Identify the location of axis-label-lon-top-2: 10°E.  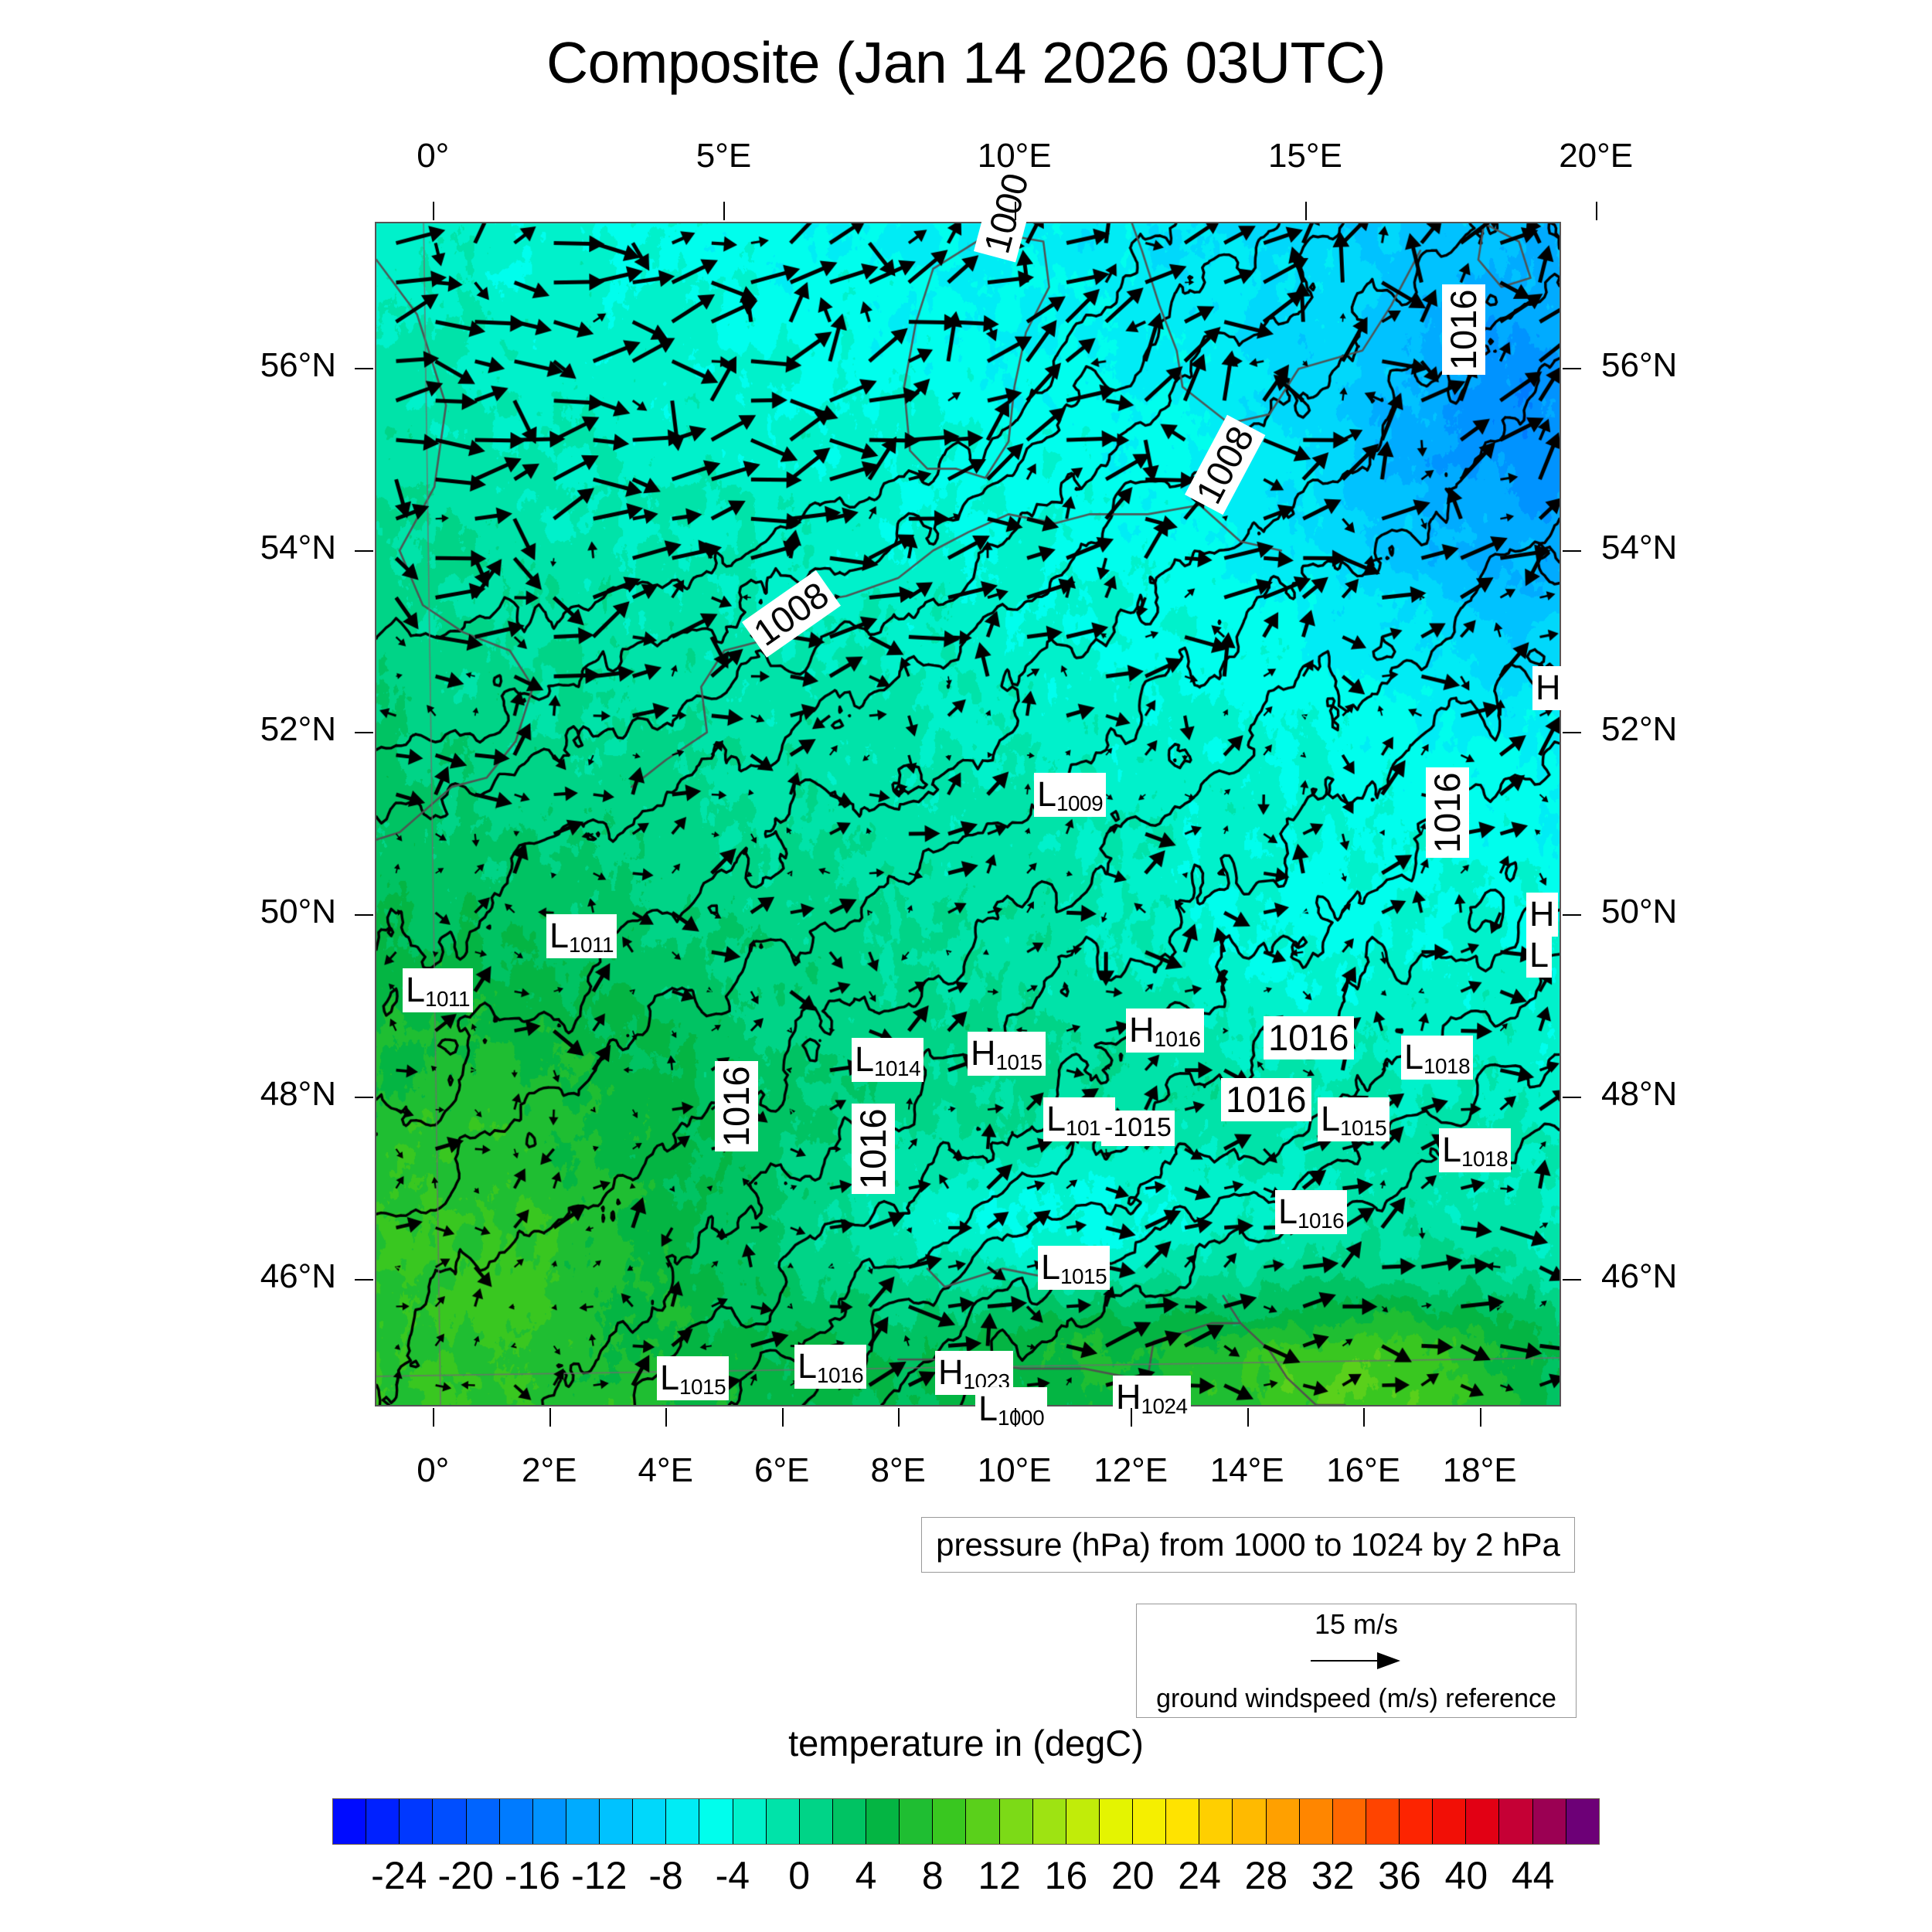
(1014, 156).